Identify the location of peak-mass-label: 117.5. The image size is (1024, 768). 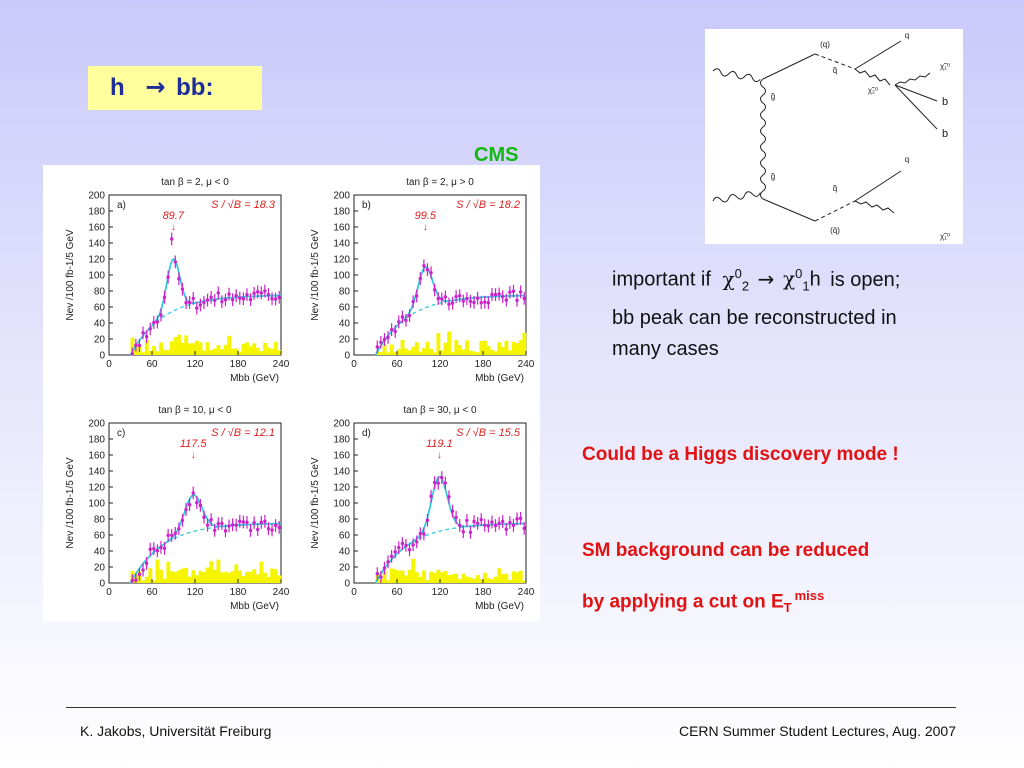
(194, 444).